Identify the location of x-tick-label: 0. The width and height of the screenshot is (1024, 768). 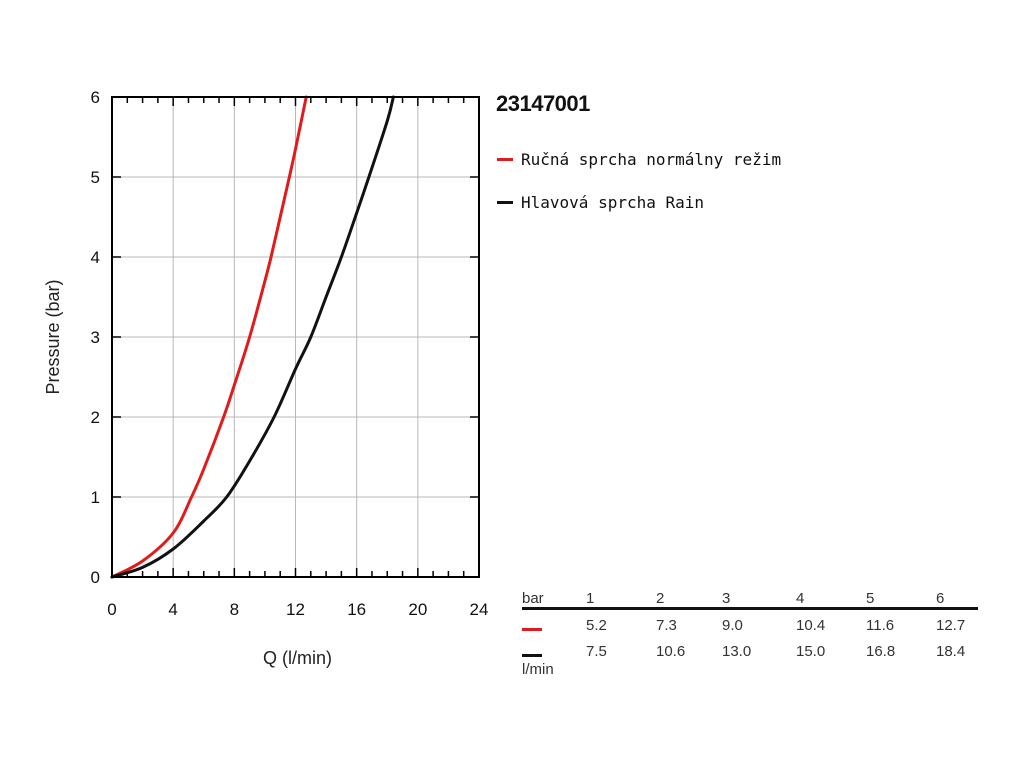
(111, 609).